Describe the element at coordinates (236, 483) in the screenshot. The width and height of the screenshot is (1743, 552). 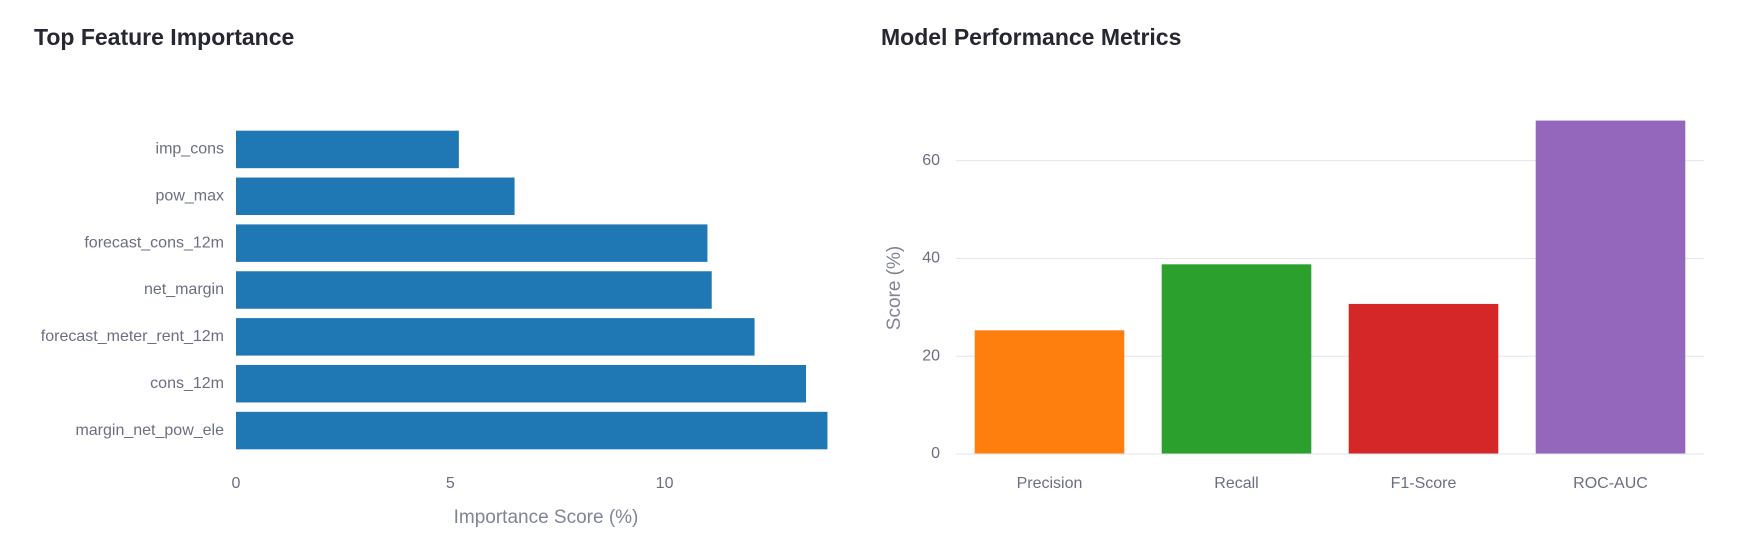
I see `x-tick-label: 0` at that location.